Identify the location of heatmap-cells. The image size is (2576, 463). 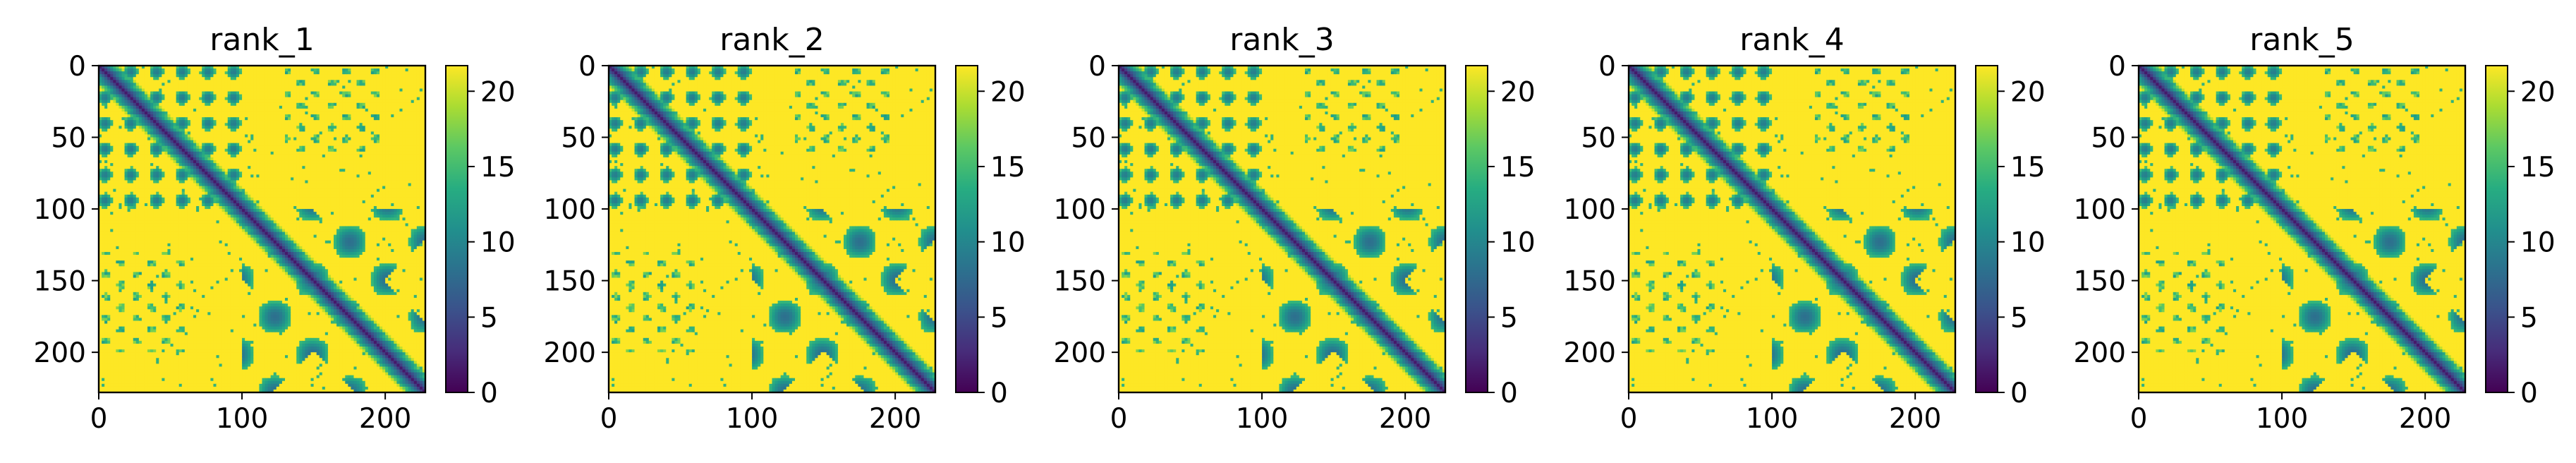
(262, 229).